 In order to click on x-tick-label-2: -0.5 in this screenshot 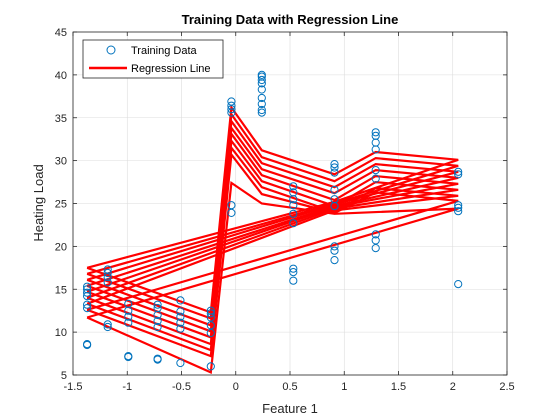, I will do `click(181, 387)`.